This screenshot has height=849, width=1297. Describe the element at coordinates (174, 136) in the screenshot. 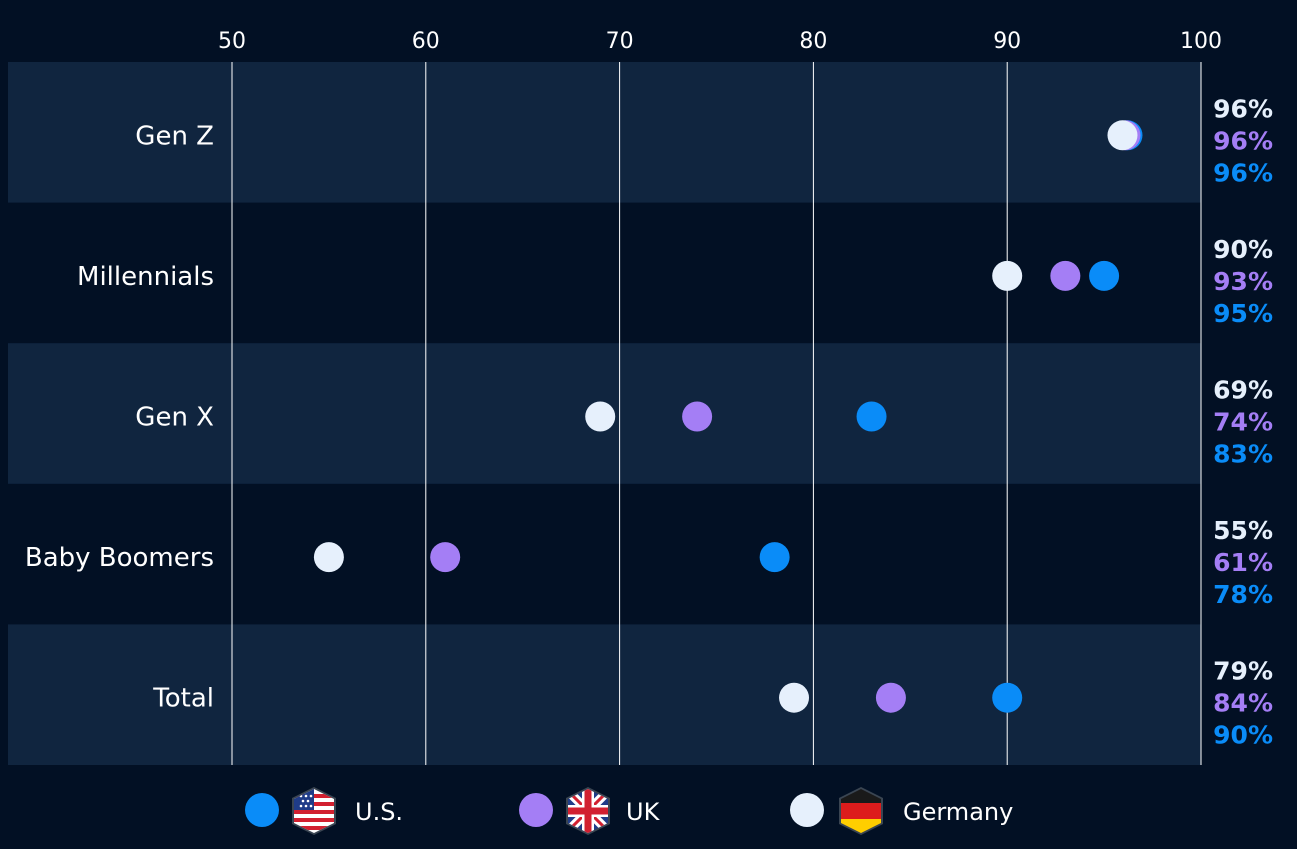

I see `category-label: Gen Z` at that location.